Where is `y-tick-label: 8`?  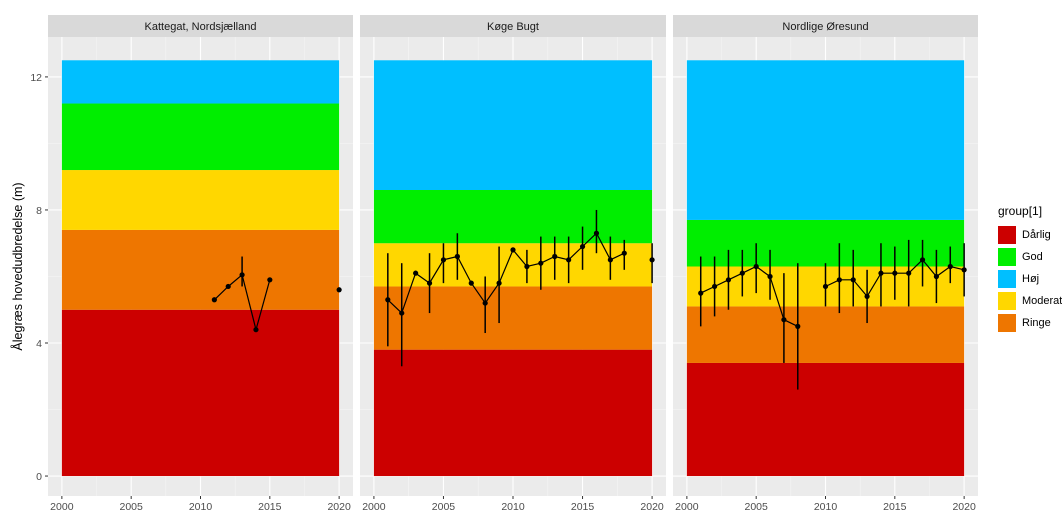
y-tick-label: 8 is located at coordinates (39, 211).